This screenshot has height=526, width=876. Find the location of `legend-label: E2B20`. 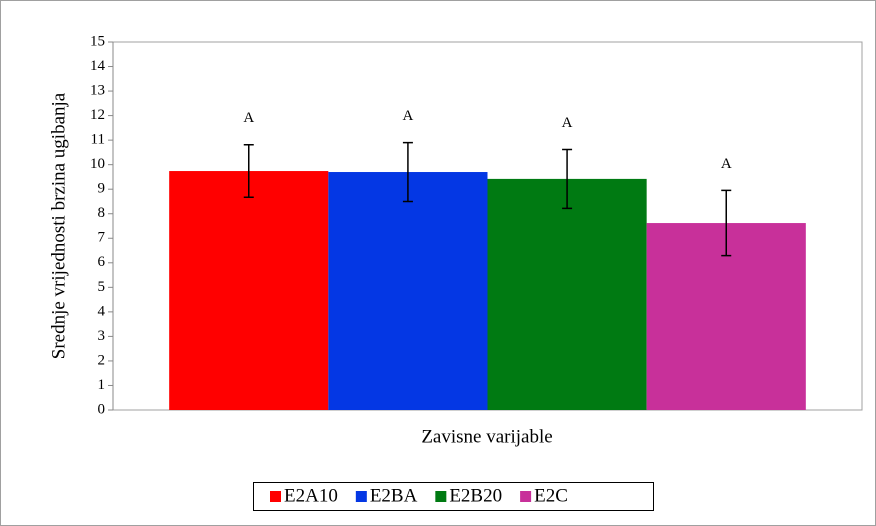

legend-label: E2B20 is located at coordinates (475, 495).